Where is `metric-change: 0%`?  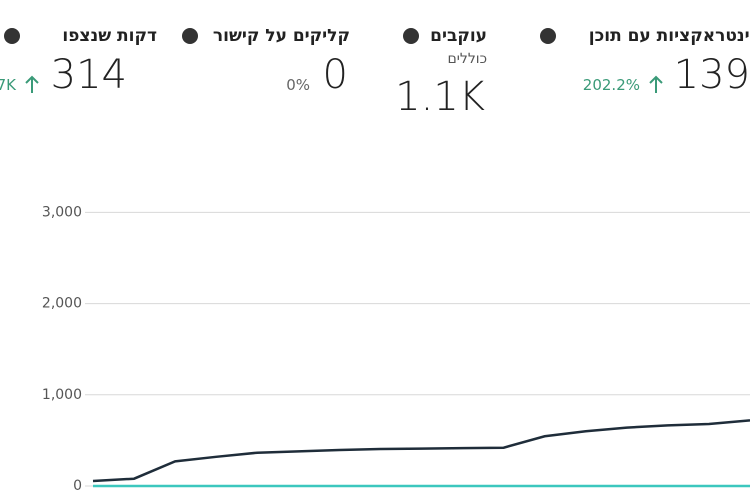 metric-change: 0% is located at coordinates (298, 85).